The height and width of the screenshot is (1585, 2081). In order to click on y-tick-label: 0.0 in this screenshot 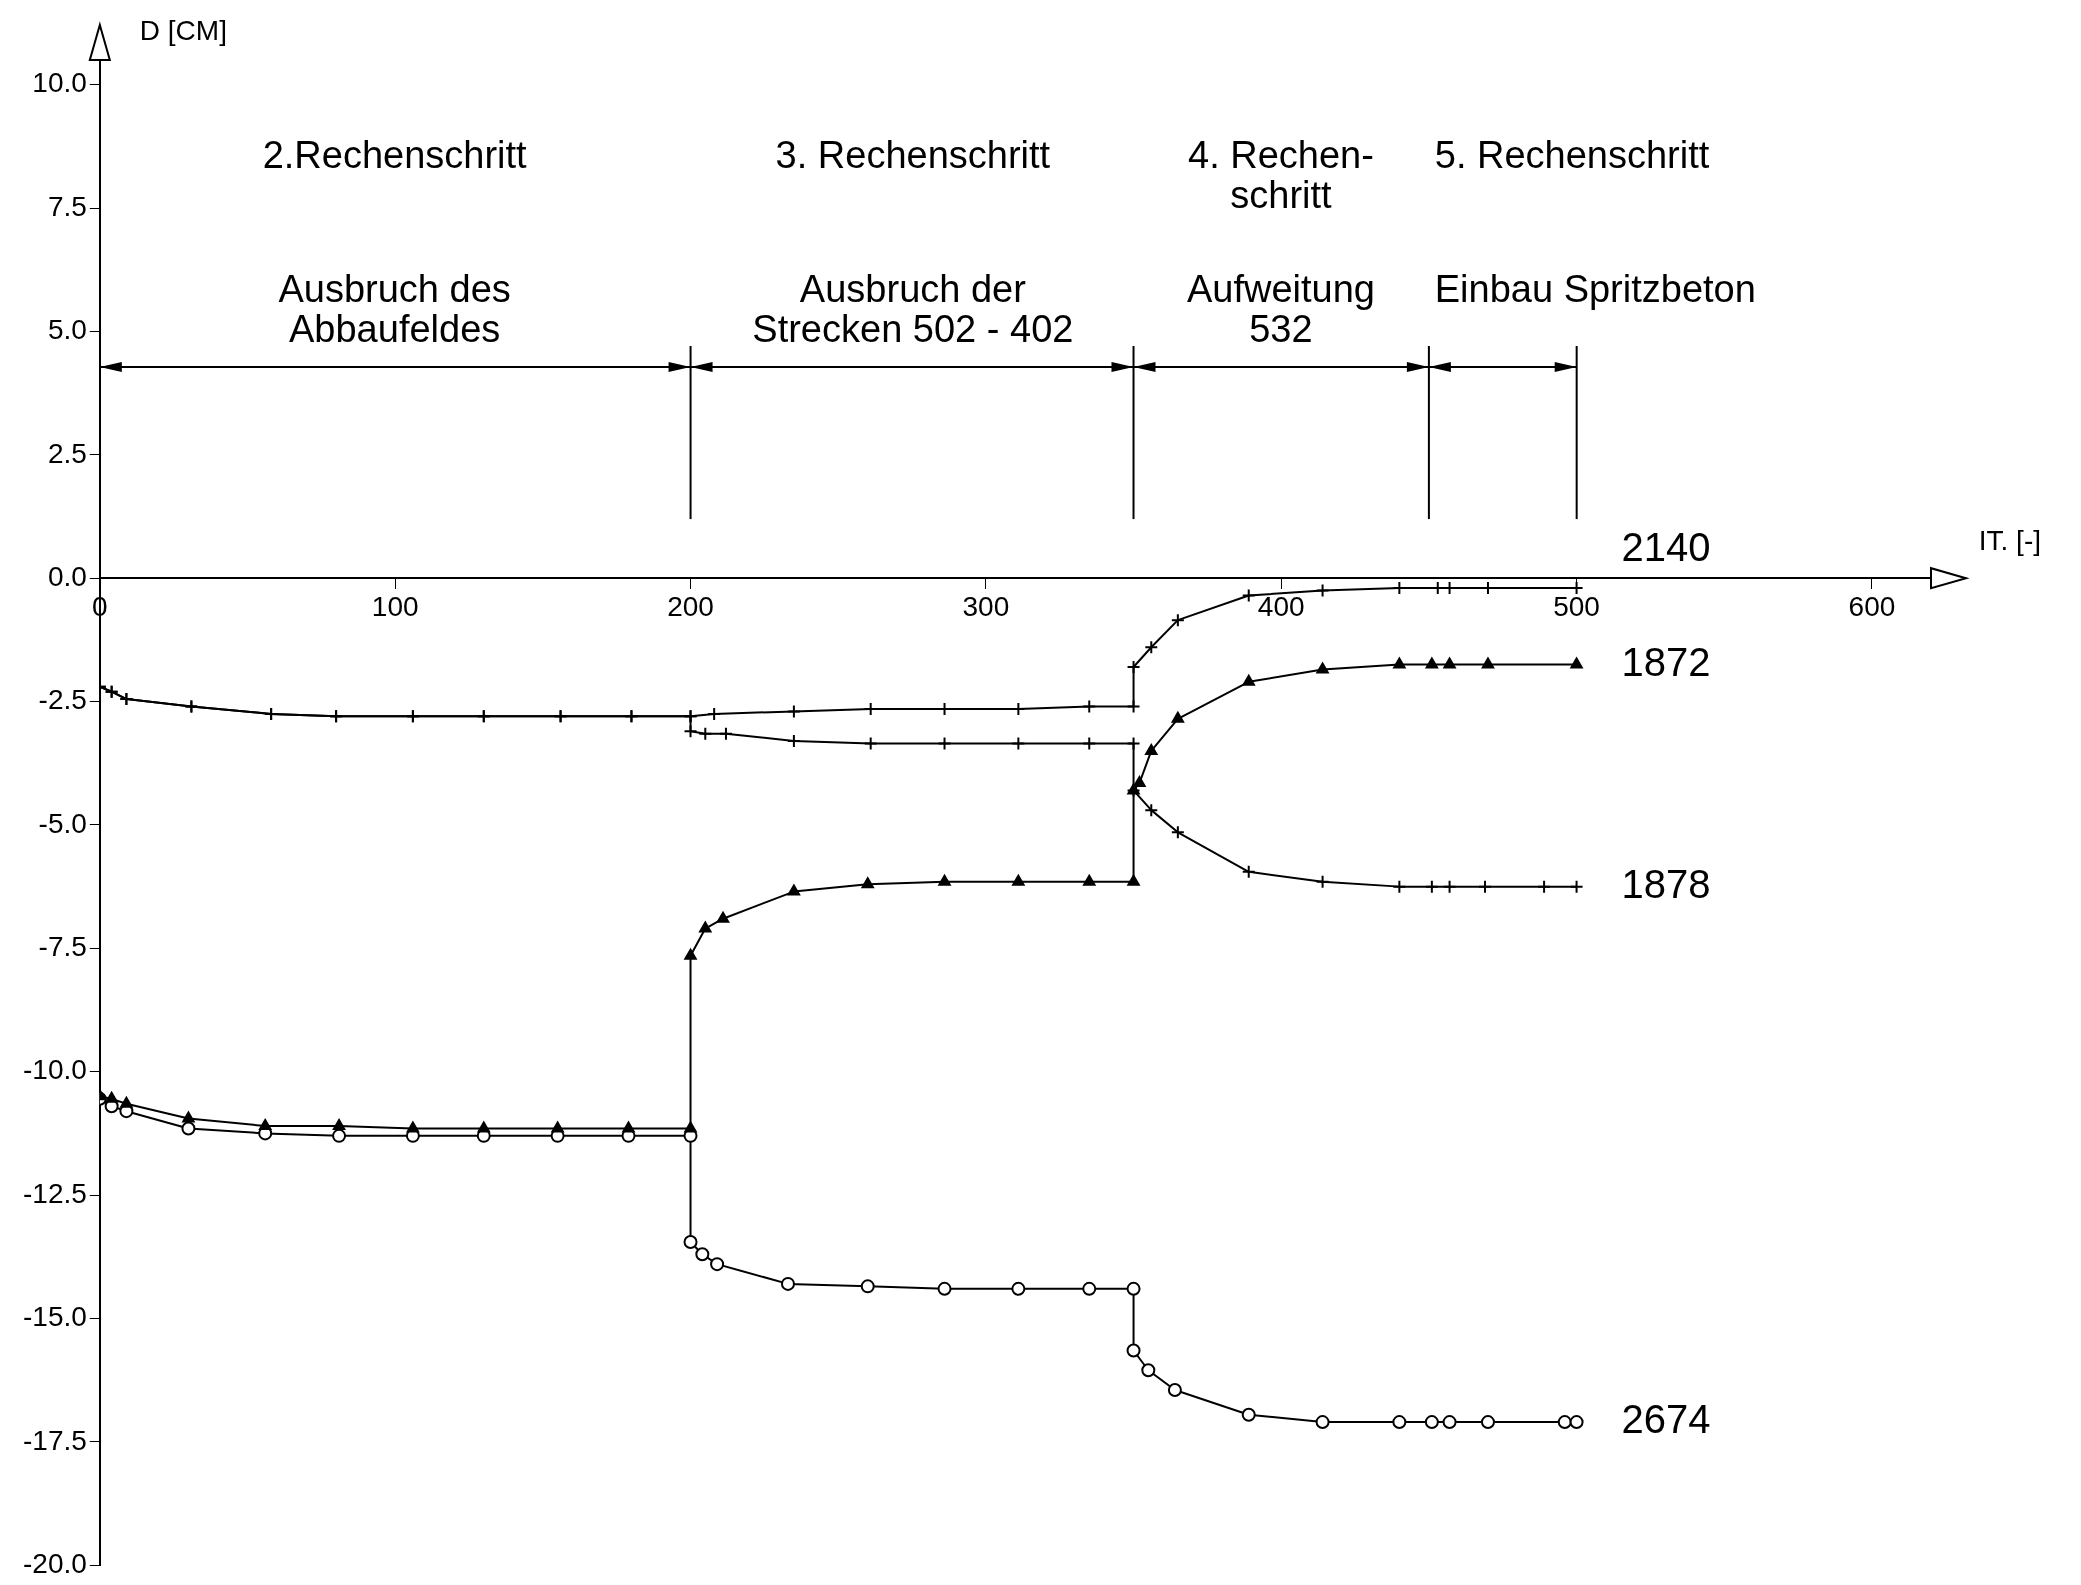, I will do `click(67, 576)`.